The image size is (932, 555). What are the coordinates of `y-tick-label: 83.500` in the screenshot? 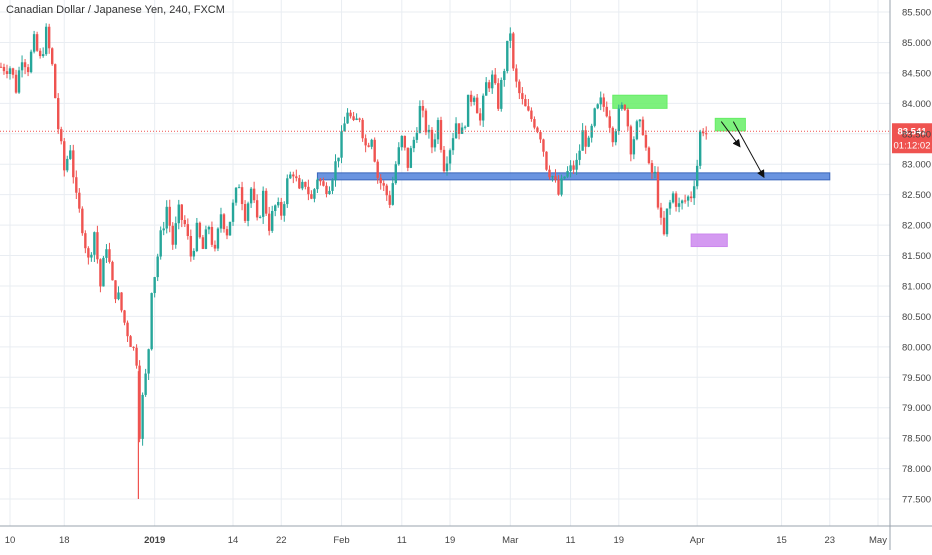 It's located at (916, 134).